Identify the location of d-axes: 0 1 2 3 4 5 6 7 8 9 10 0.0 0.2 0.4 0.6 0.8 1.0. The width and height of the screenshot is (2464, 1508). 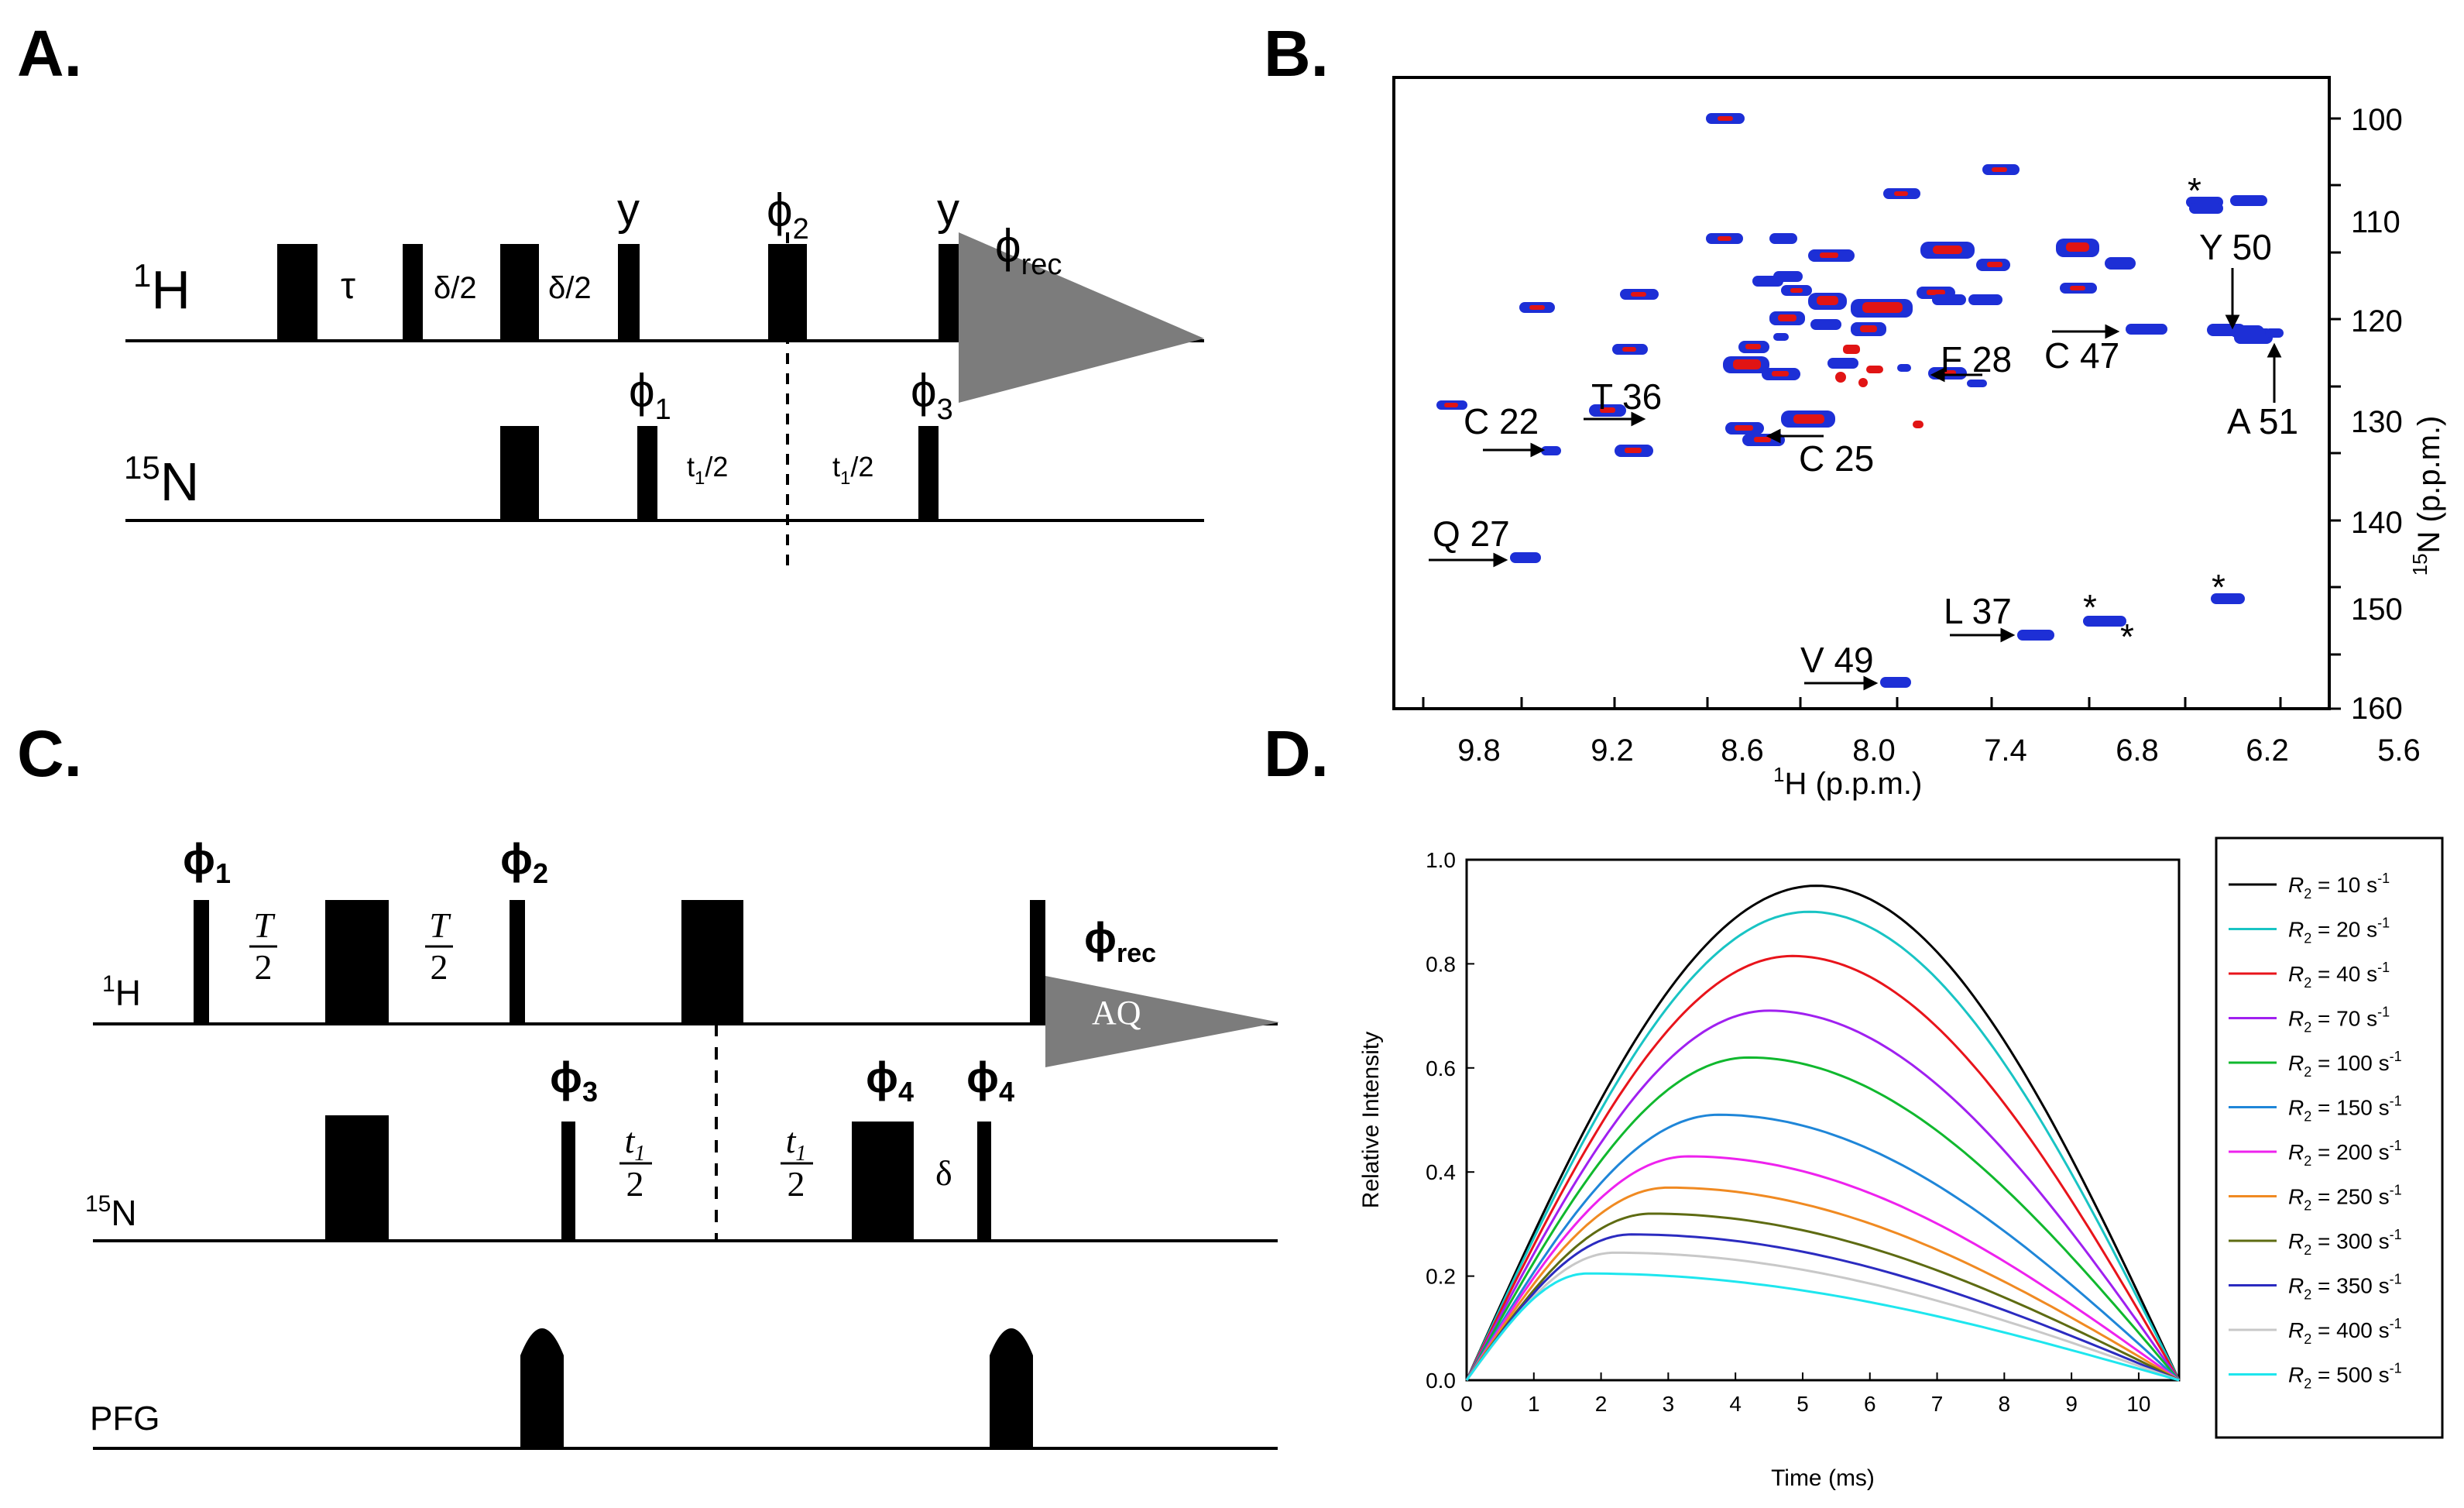
(1788, 1132).